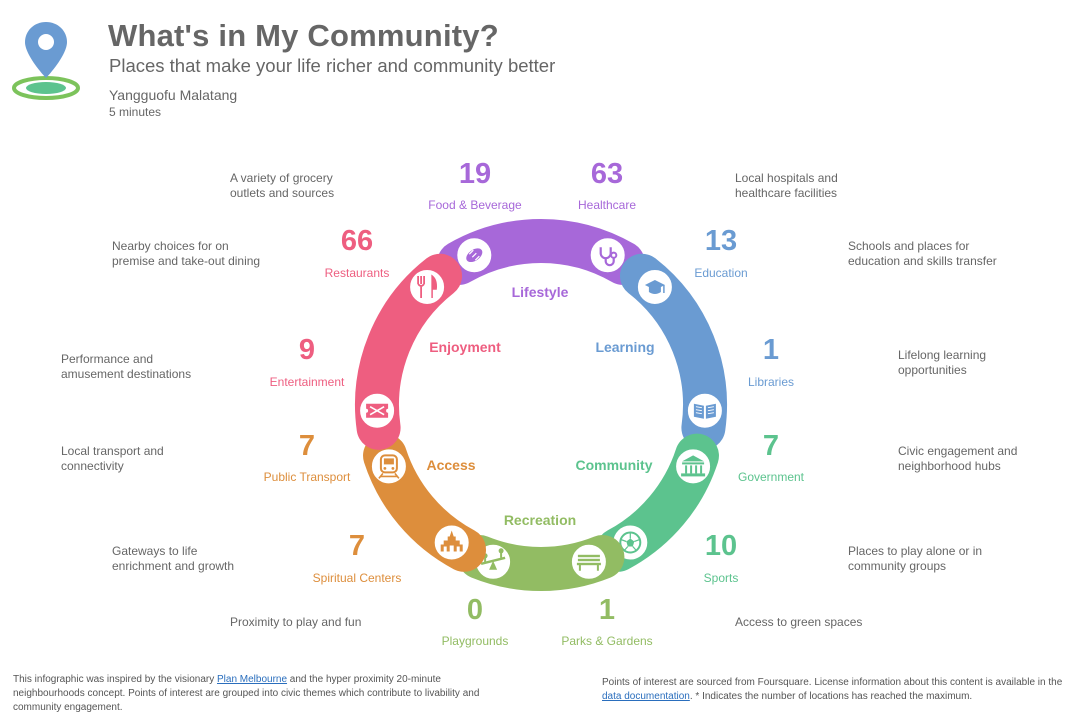  Describe the element at coordinates (607, 205) in the screenshot. I see `healthcare-label: Healthcare` at that location.